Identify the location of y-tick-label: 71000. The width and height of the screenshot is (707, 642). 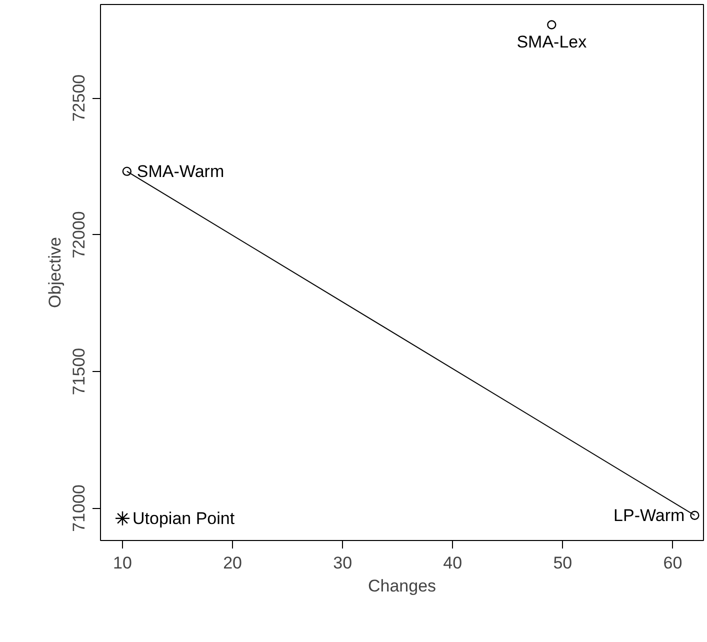
(79, 508).